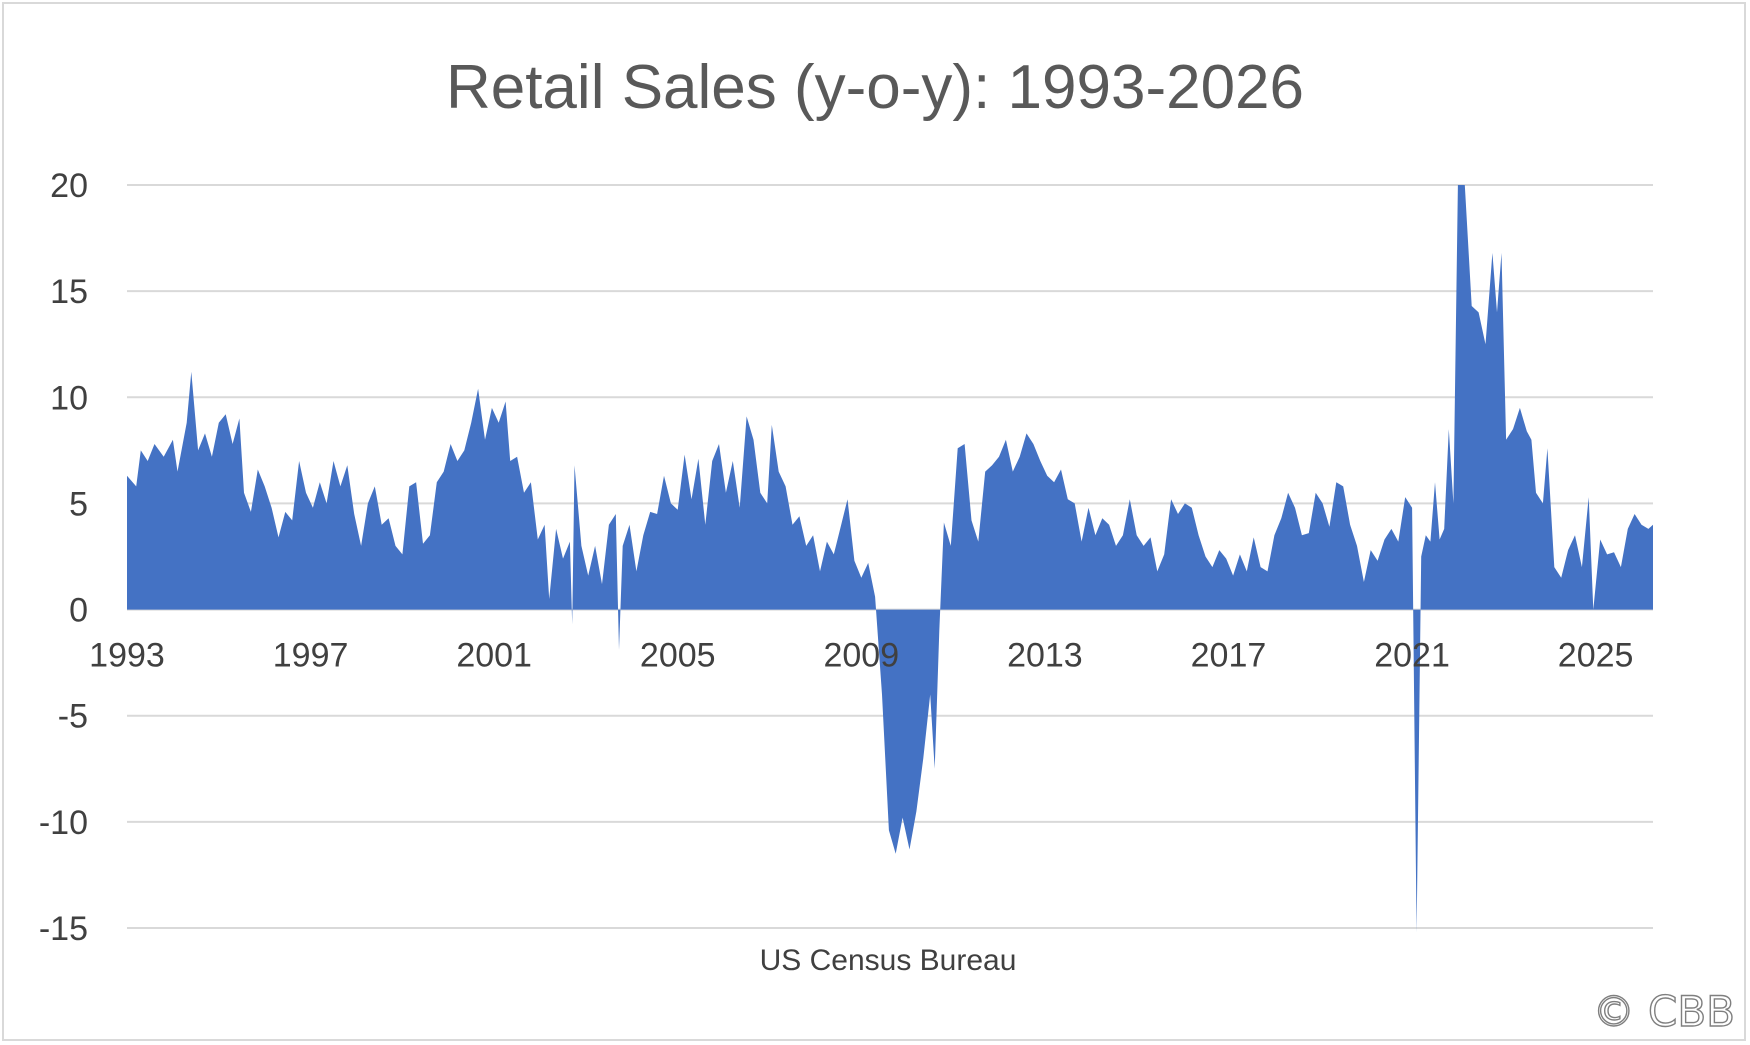 This screenshot has width=1750, height=1045. I want to click on x-tick-label: 1993, so click(127, 656).